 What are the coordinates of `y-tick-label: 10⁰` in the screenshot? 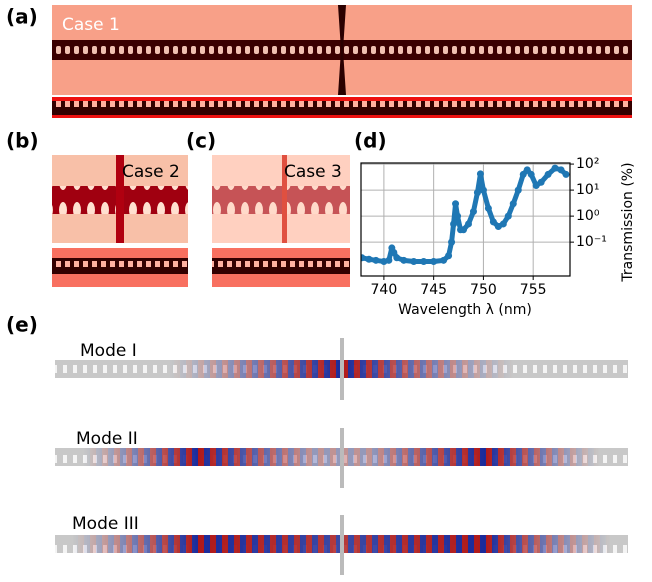 It's located at (588, 216).